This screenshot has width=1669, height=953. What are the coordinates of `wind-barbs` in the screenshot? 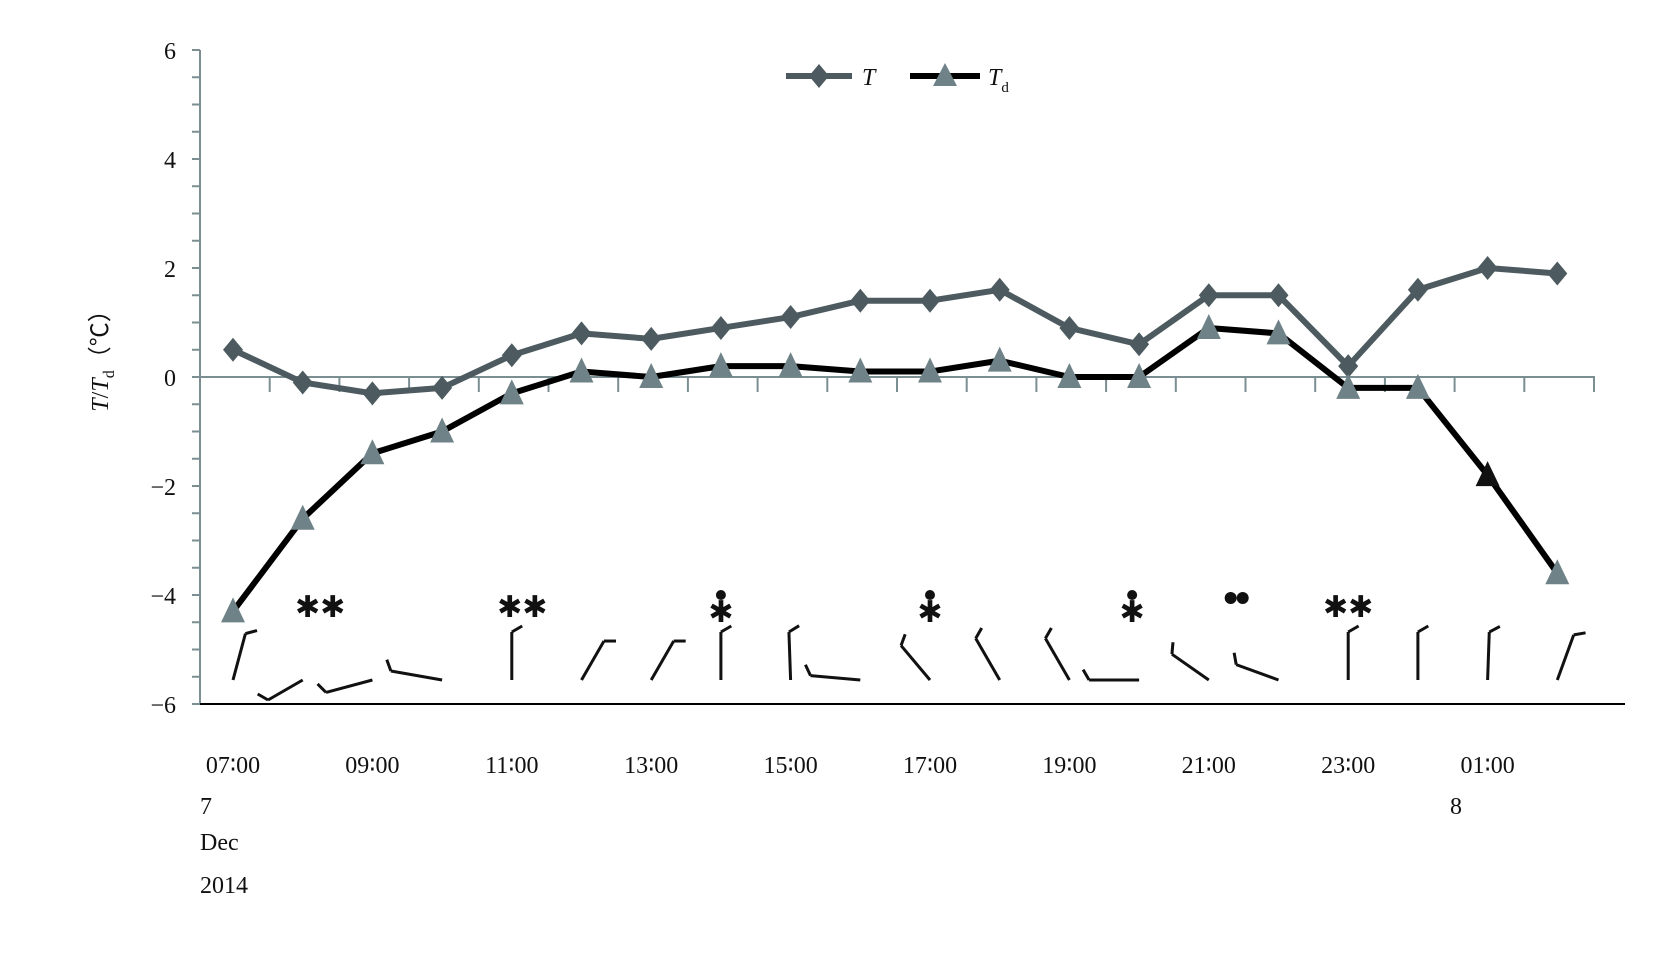 It's located at (908, 663).